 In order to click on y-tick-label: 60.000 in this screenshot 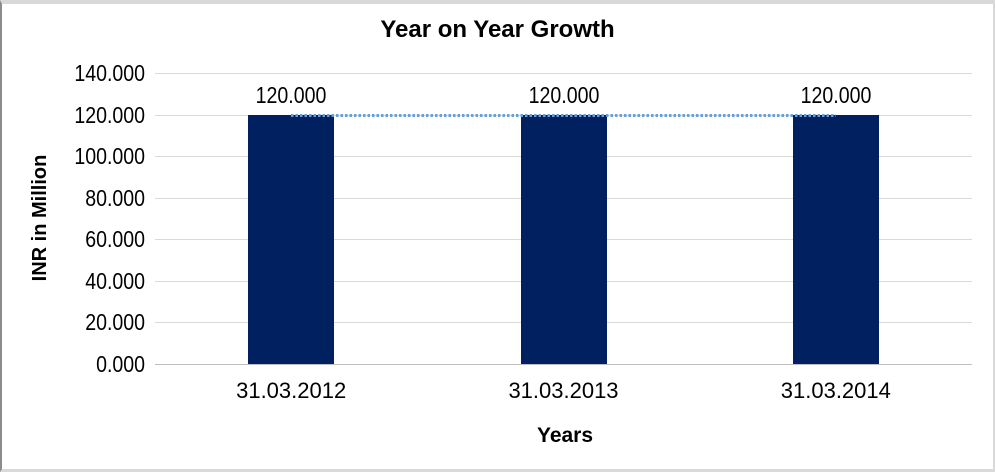, I will do `click(115, 239)`.